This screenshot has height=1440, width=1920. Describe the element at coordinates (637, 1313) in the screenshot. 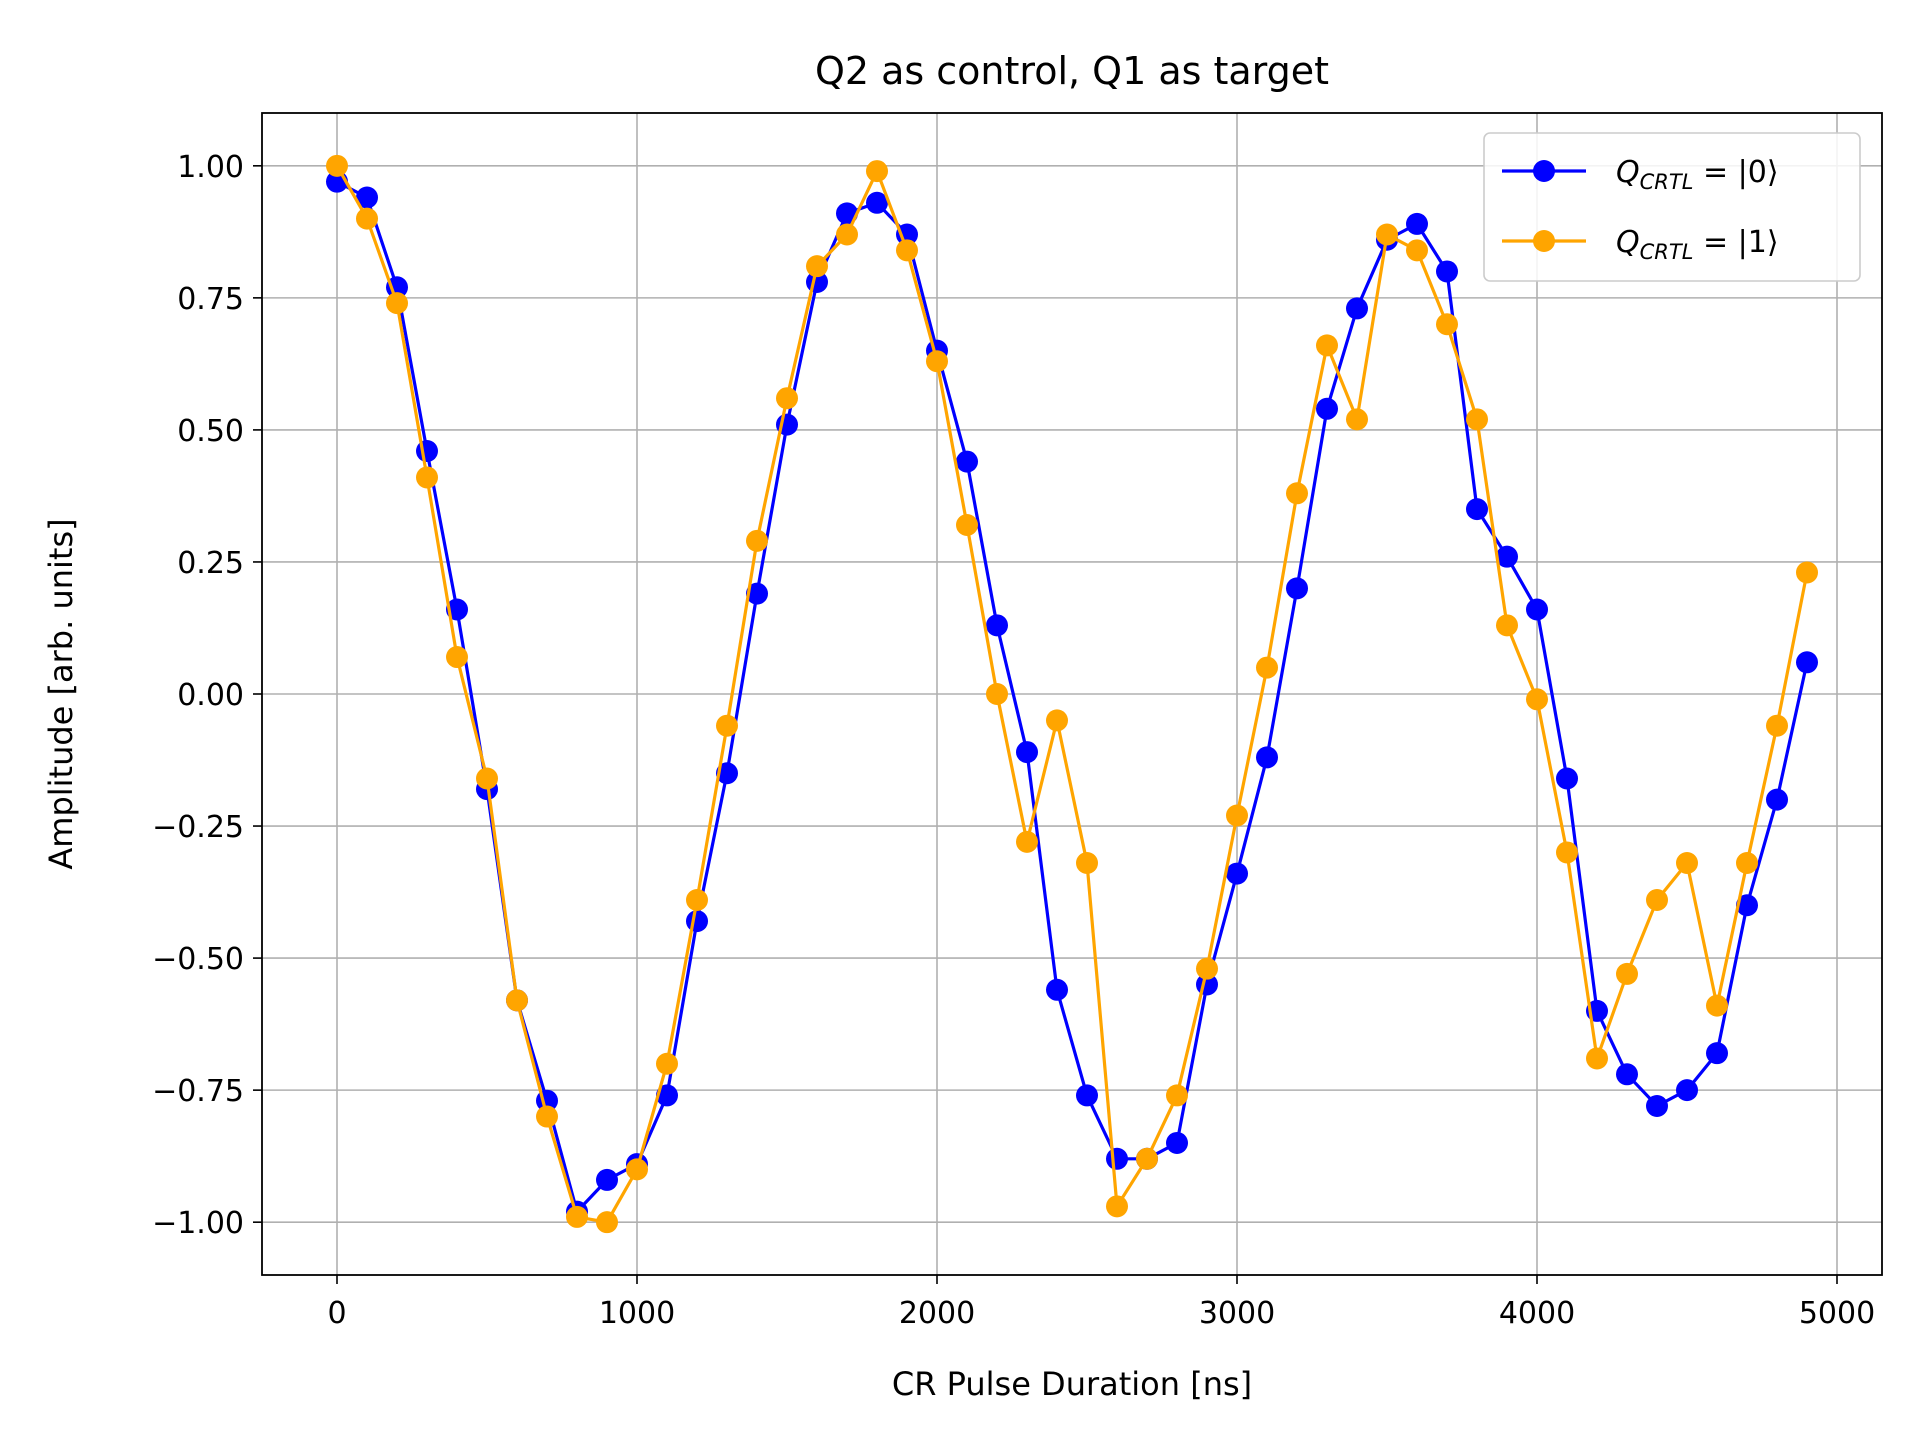

I see `x-tick-label: 1000` at that location.